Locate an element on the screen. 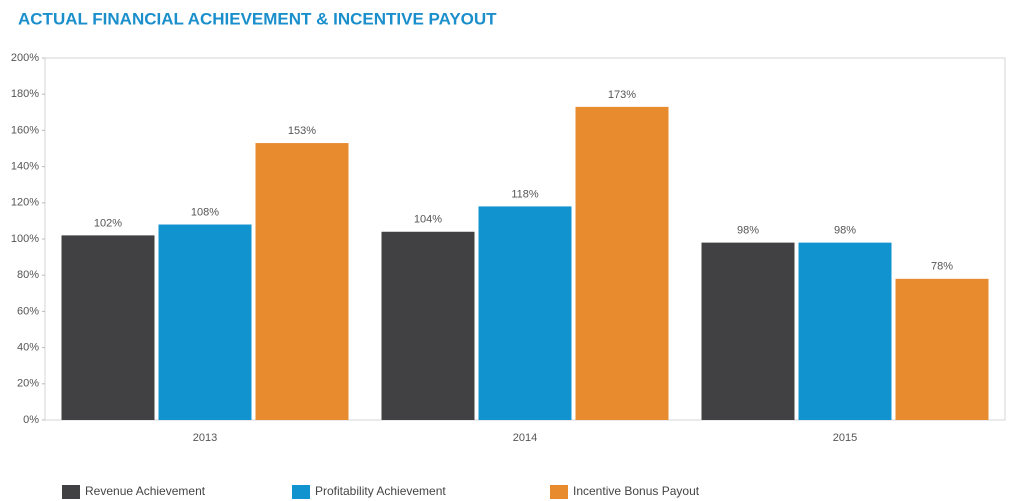 The height and width of the screenshot is (501, 1018). value-label: 102% is located at coordinates (108, 223).